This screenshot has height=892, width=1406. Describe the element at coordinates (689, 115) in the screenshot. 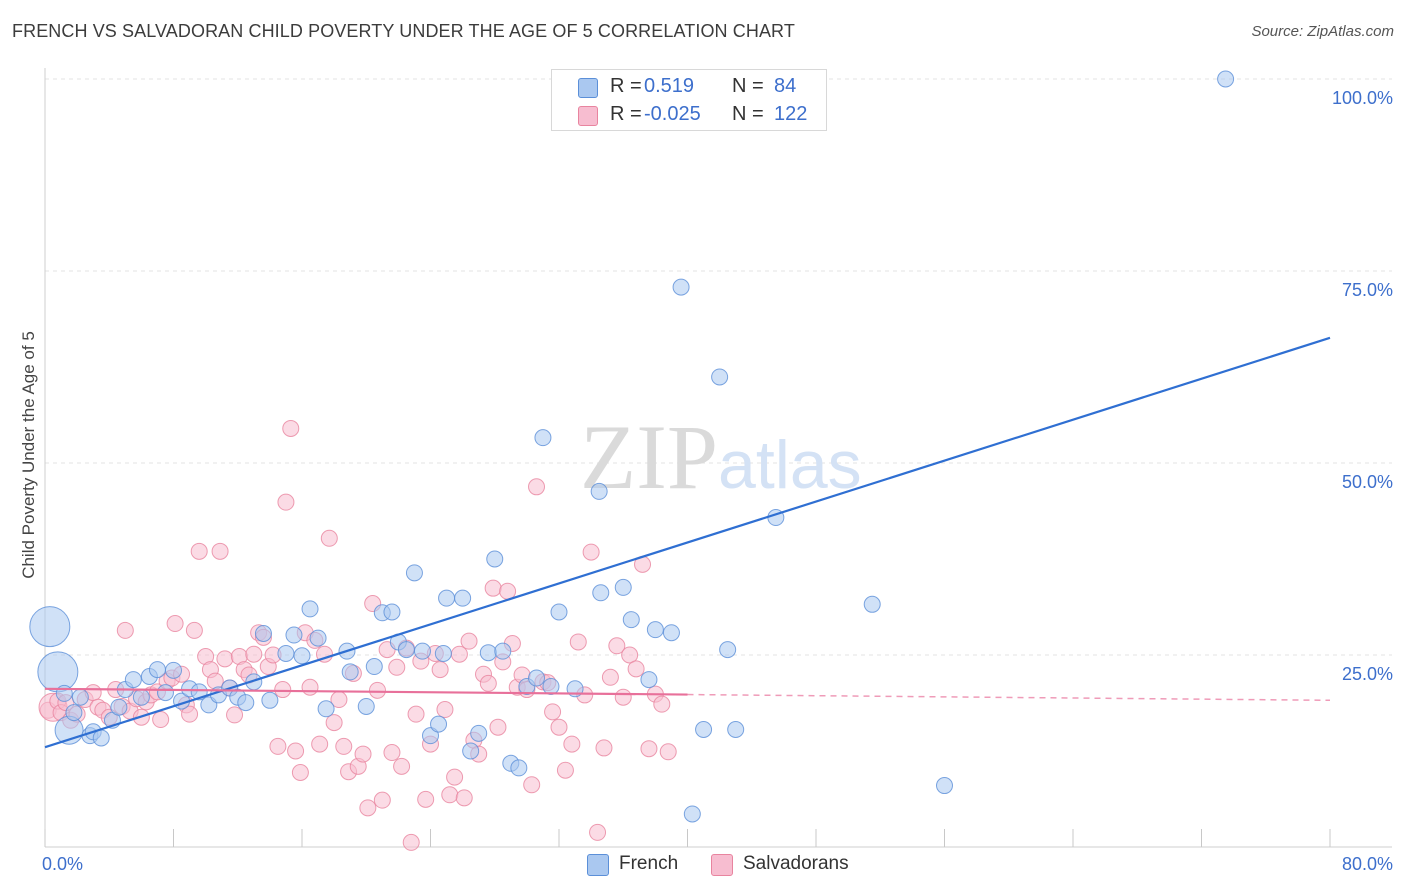

I see `legend-row-salvadorans: R = -0.025 N = 122` at that location.